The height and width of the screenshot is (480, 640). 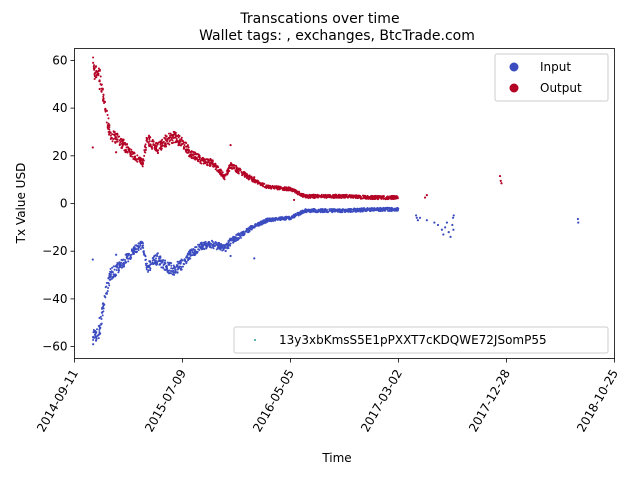 What do you see at coordinates (54, 251) in the screenshot?
I see `y-tick-label: −20` at bounding box center [54, 251].